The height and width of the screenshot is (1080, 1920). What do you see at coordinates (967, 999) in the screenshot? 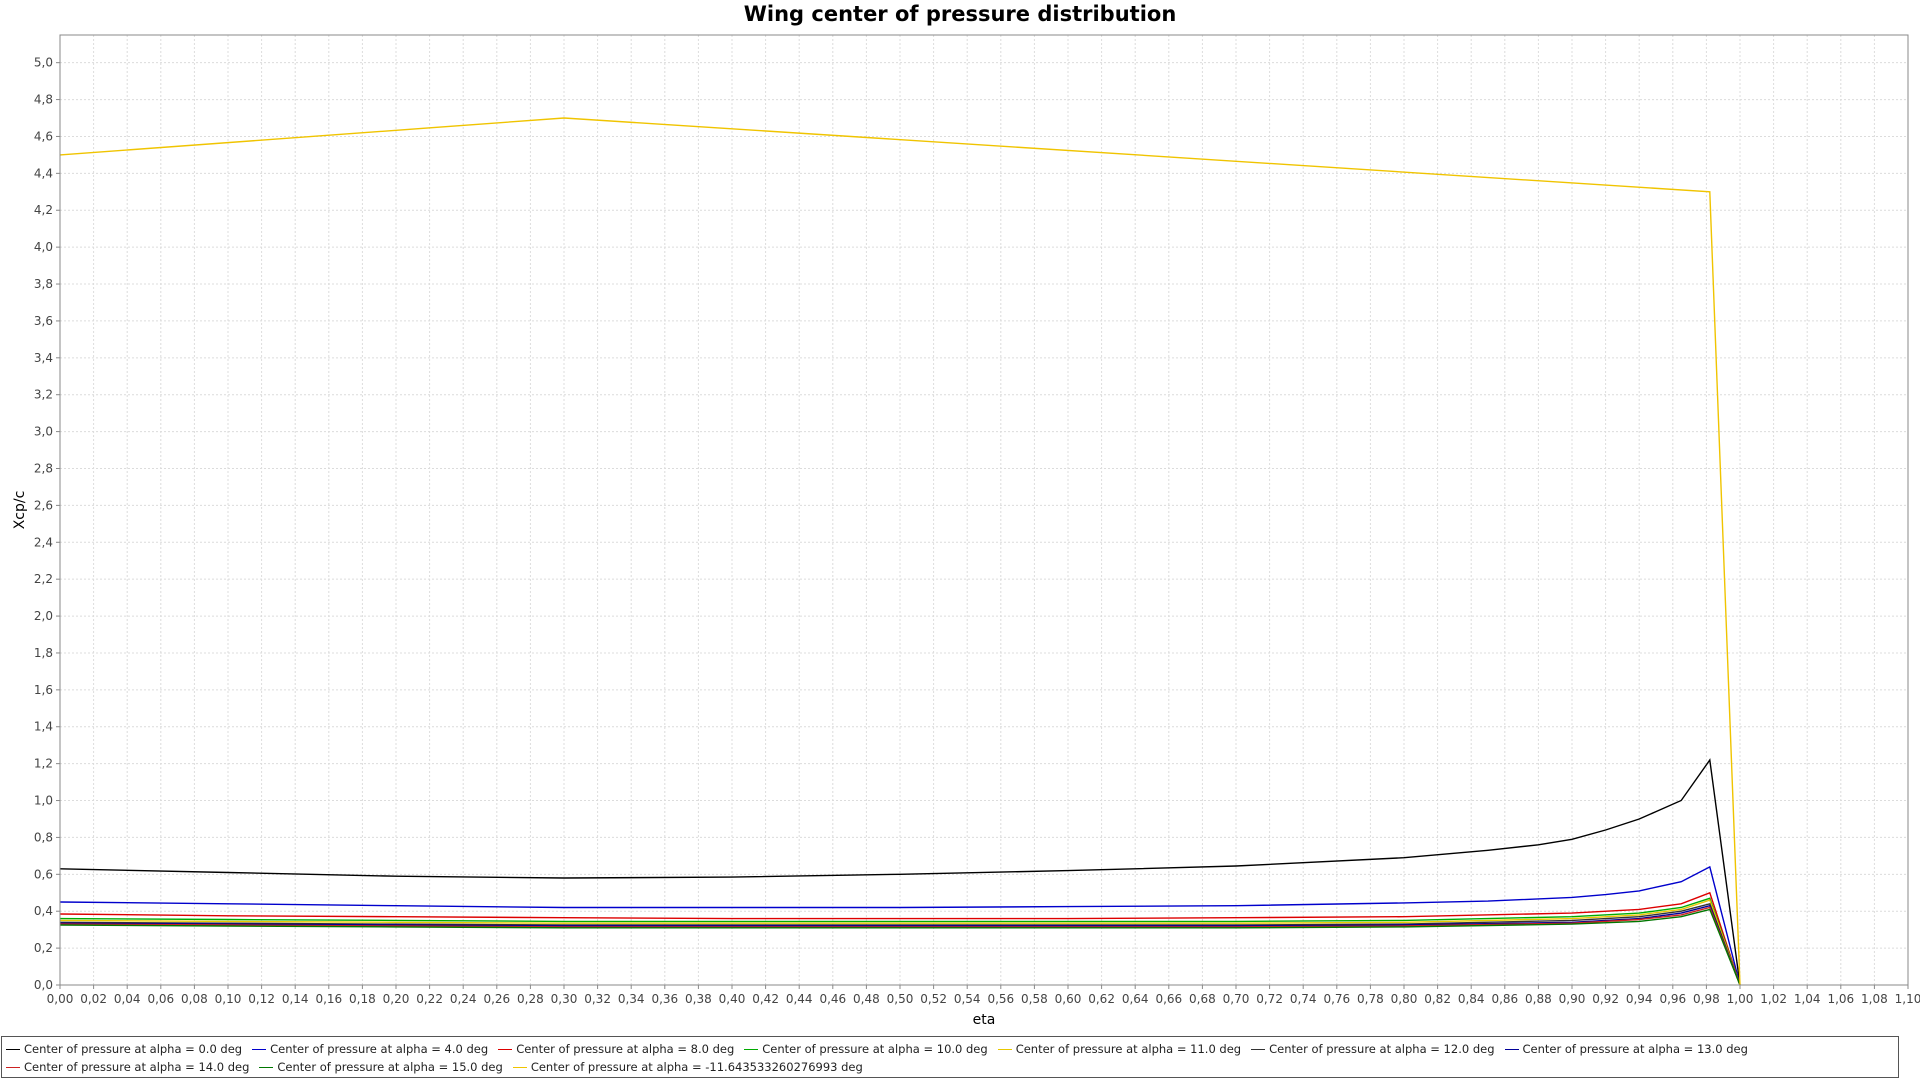
I see `x-tick-label: 0,54` at bounding box center [967, 999].